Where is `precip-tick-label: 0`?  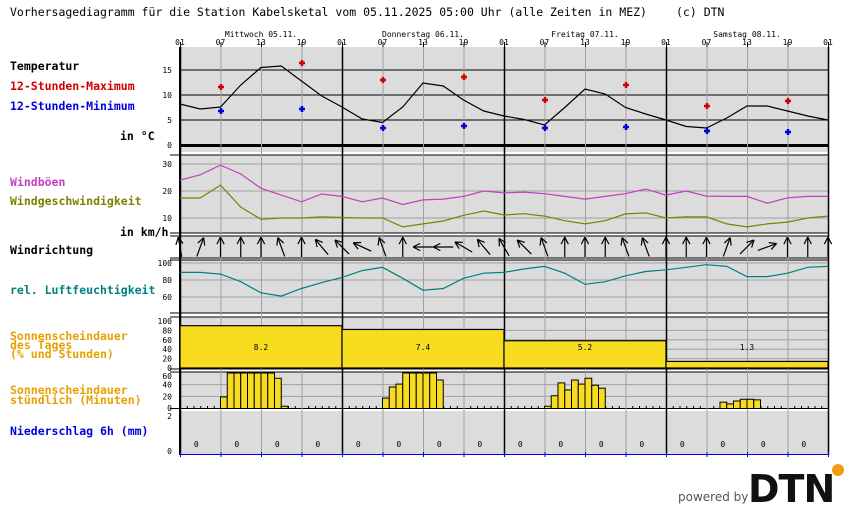
precip-tick-label: 0 is located at coordinates (169, 451).